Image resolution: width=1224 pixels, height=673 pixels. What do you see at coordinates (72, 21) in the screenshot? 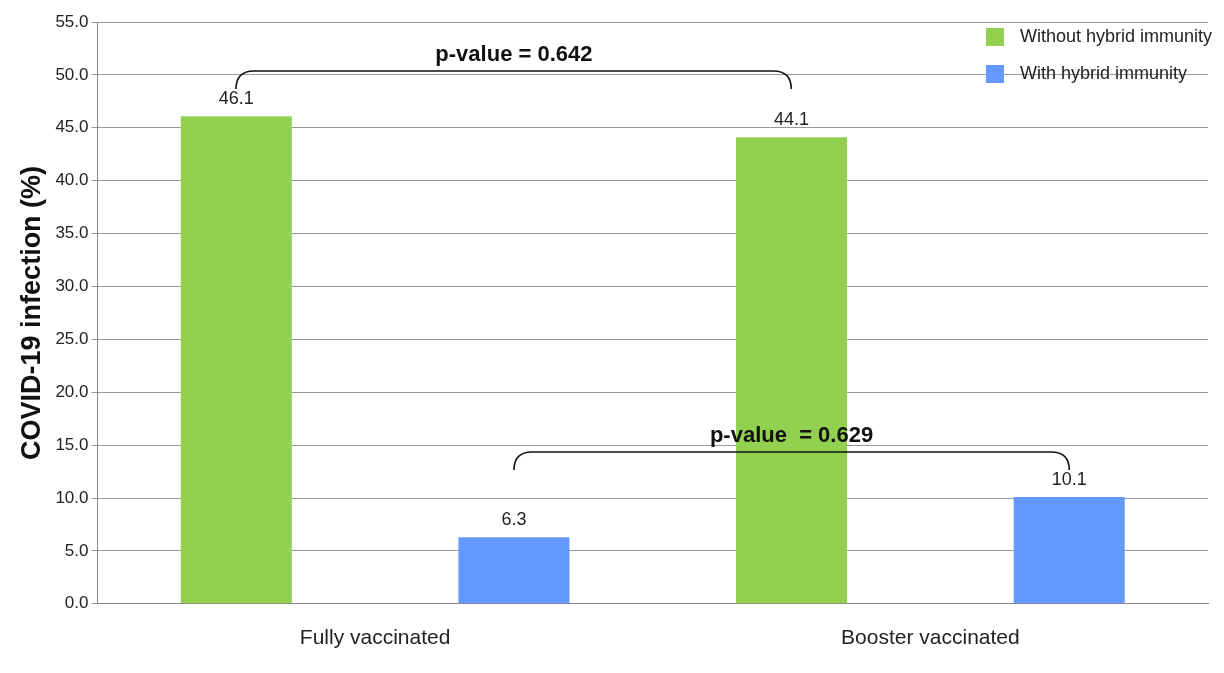
I see `y-tick-label: 55.0` at bounding box center [72, 21].